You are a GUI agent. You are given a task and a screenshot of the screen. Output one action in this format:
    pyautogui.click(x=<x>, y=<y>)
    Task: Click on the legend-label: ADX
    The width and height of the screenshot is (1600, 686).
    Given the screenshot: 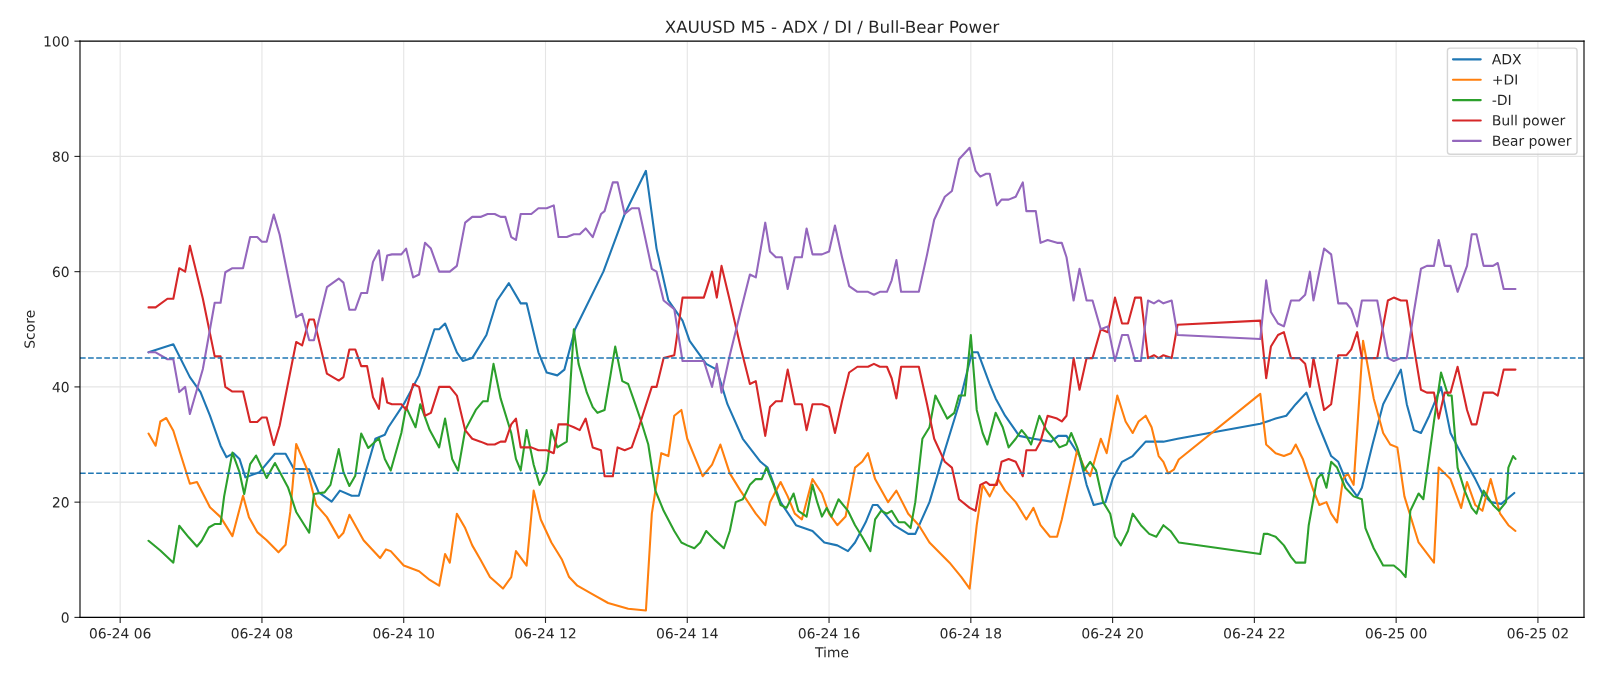 What is the action you would take?
    pyautogui.click(x=1506, y=59)
    